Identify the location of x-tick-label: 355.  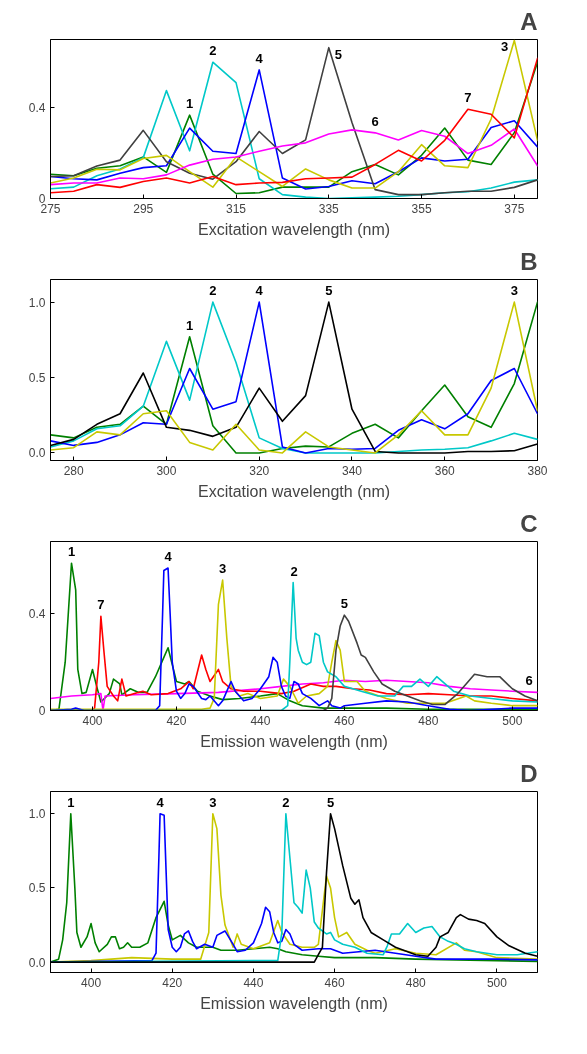
(421, 208).